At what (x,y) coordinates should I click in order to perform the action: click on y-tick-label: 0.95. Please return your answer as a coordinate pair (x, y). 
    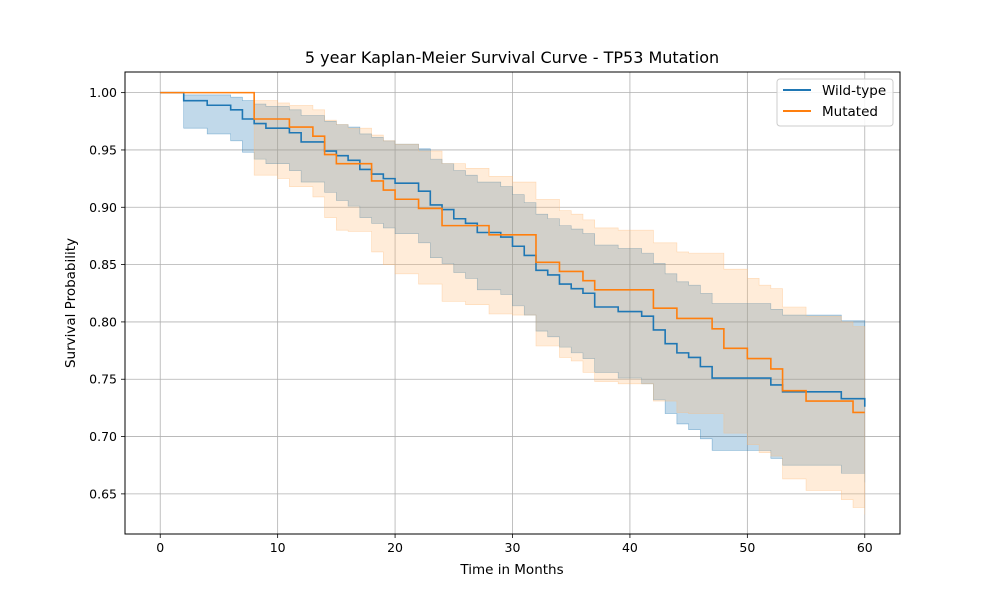
    Looking at the image, I should click on (103, 149).